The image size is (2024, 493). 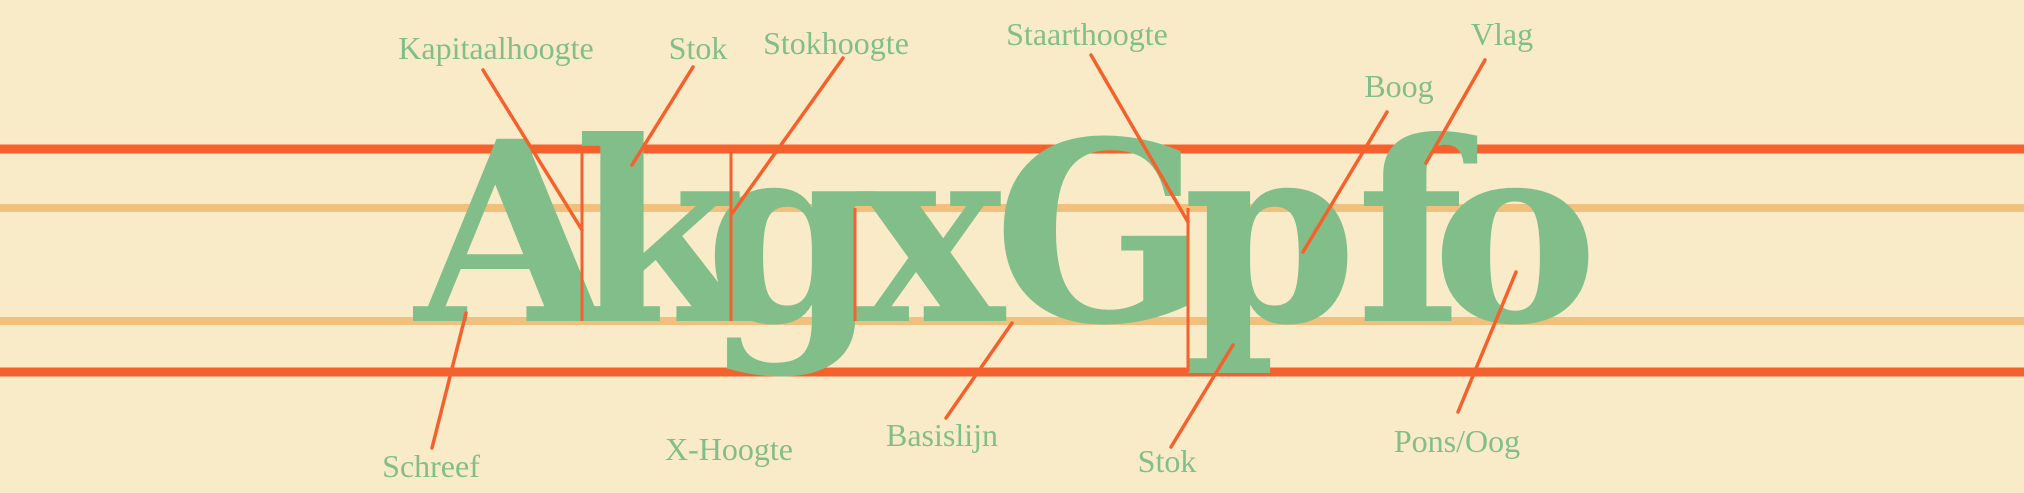 What do you see at coordinates (942, 435) in the screenshot?
I see `label-basislijn: Basislijn` at bounding box center [942, 435].